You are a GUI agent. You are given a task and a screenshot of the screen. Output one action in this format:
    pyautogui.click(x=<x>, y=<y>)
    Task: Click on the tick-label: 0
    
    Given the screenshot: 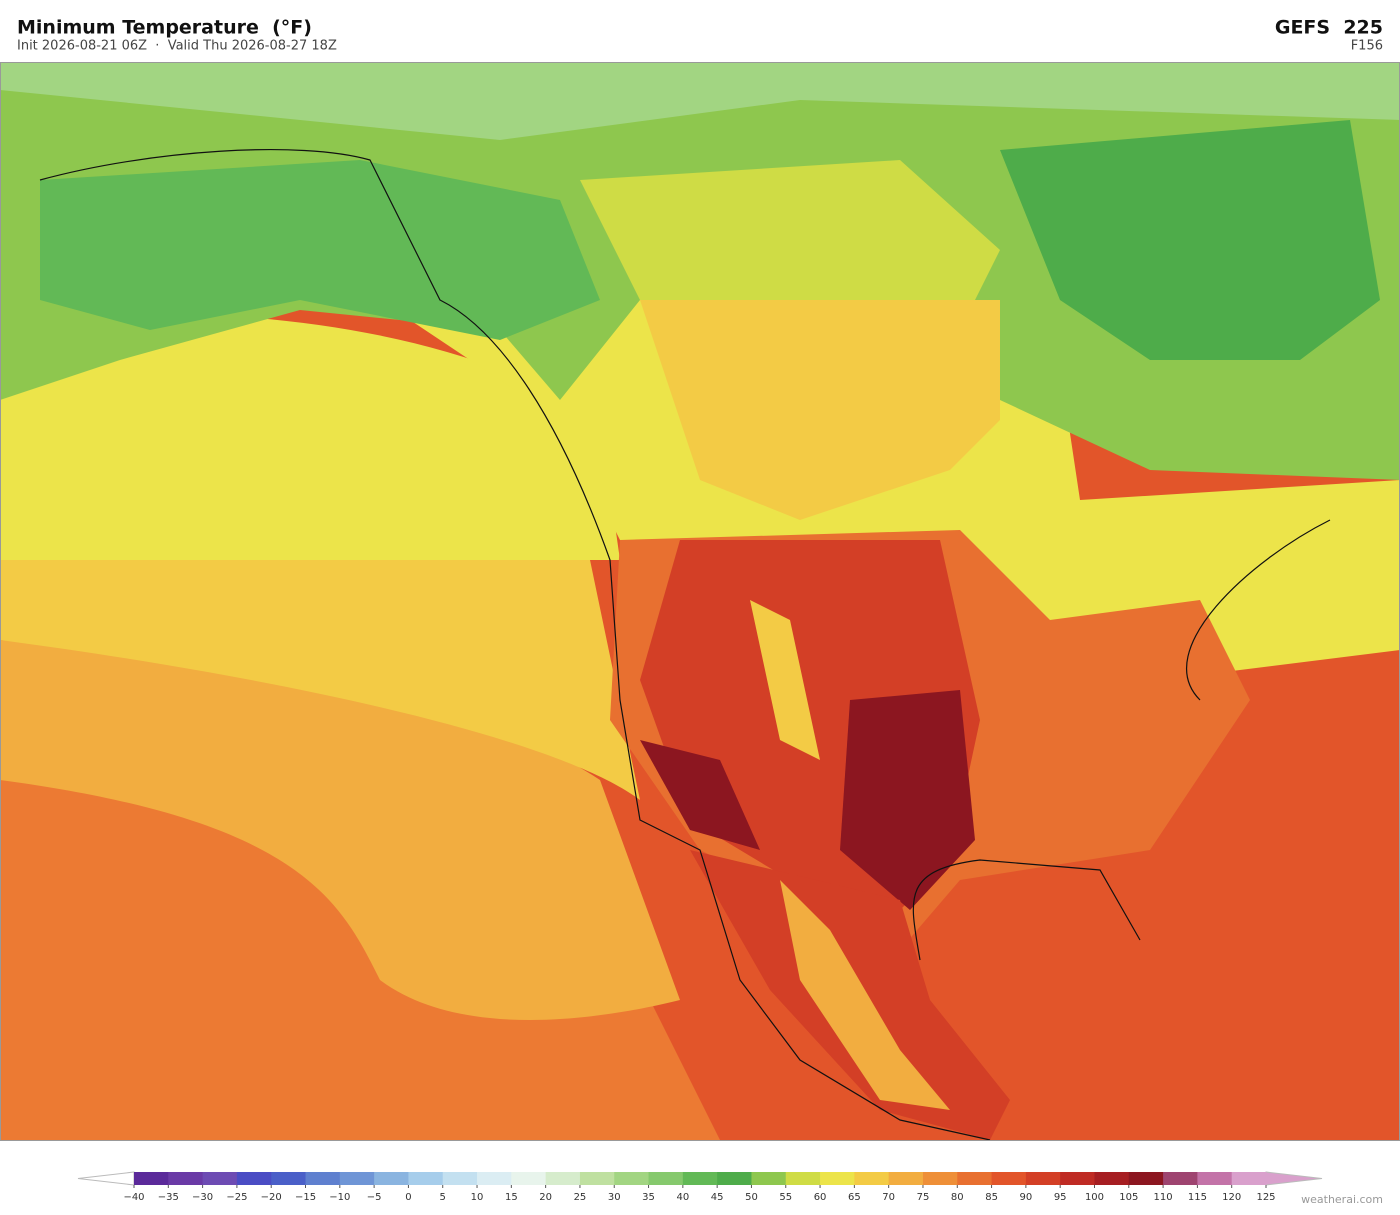 What is the action you would take?
    pyautogui.click(x=408, y=1197)
    